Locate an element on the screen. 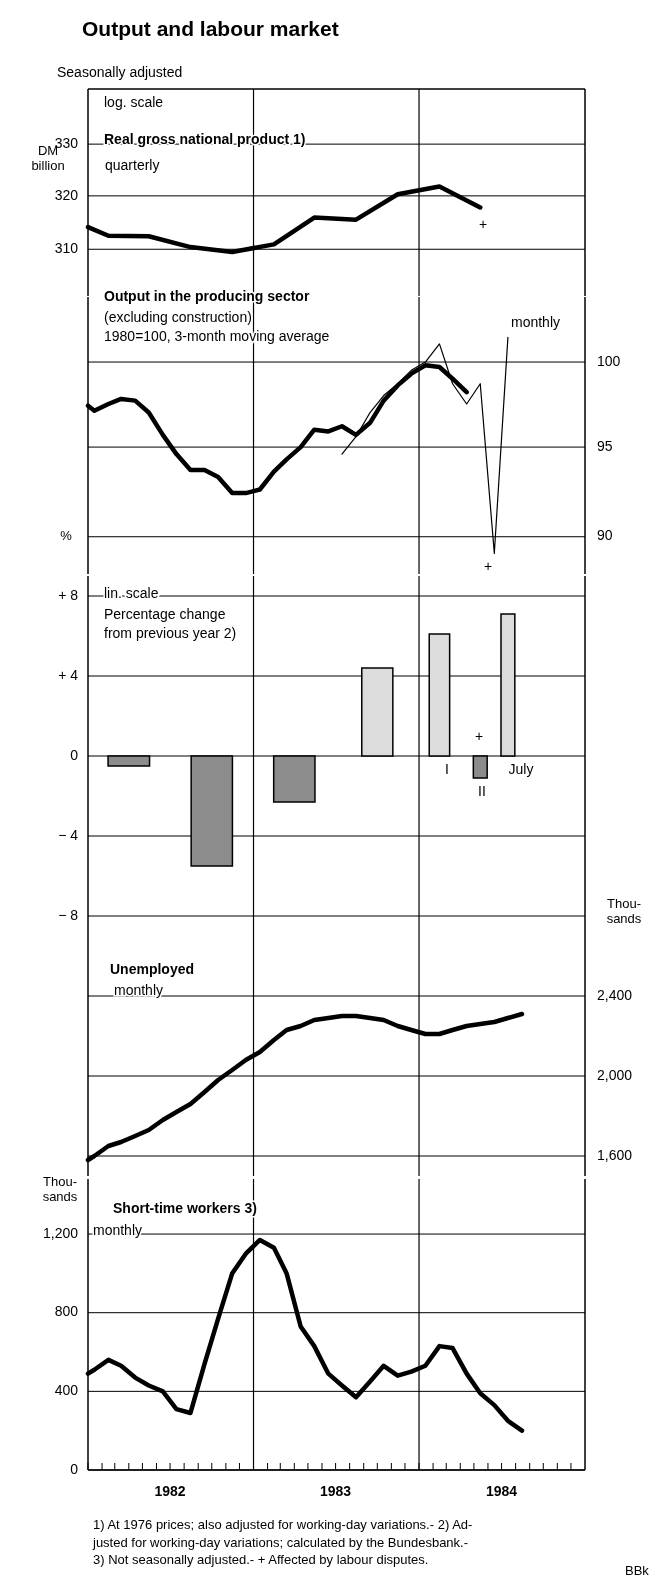 This screenshot has height=1587, width=663. y2-tick-label: 2,000 is located at coordinates (615, 1074).